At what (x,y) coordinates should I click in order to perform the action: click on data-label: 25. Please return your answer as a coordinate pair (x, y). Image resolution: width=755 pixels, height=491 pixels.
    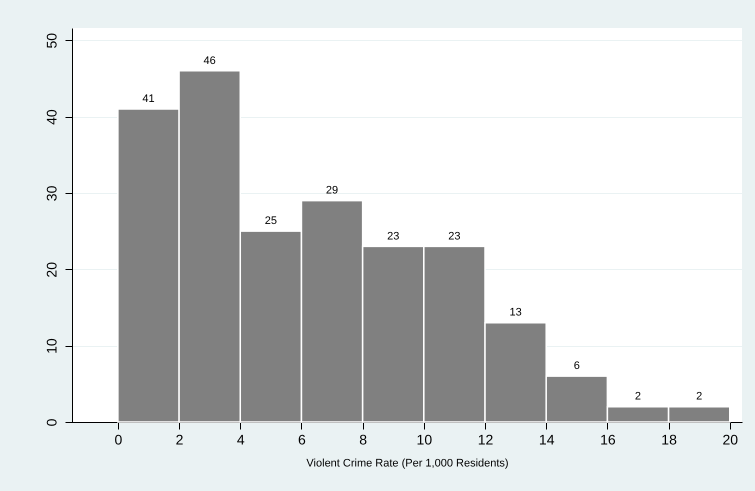
    Looking at the image, I should click on (270, 221).